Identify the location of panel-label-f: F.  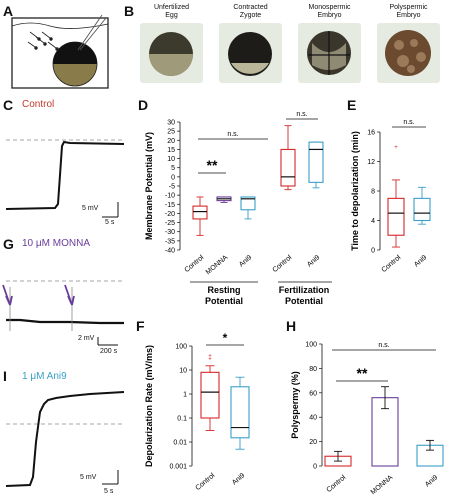
(140, 326).